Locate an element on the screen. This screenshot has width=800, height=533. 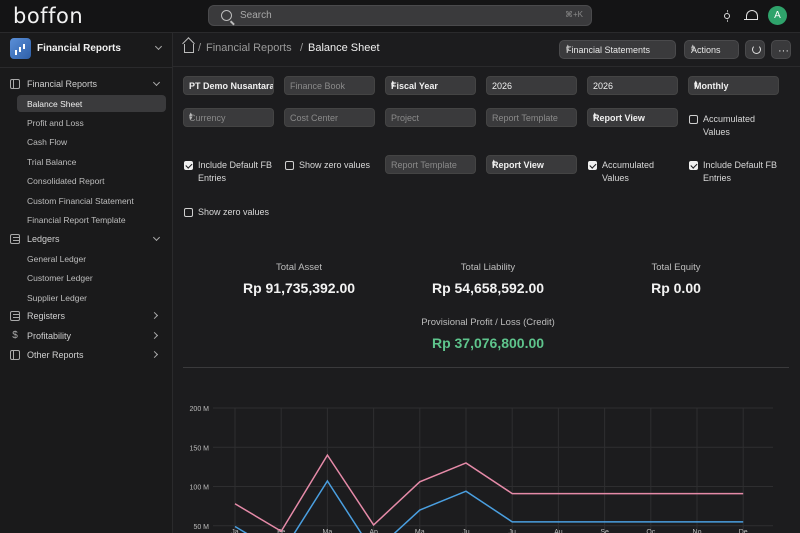
workspace-switcher: Financial Reports is located at coordinates (87, 49).